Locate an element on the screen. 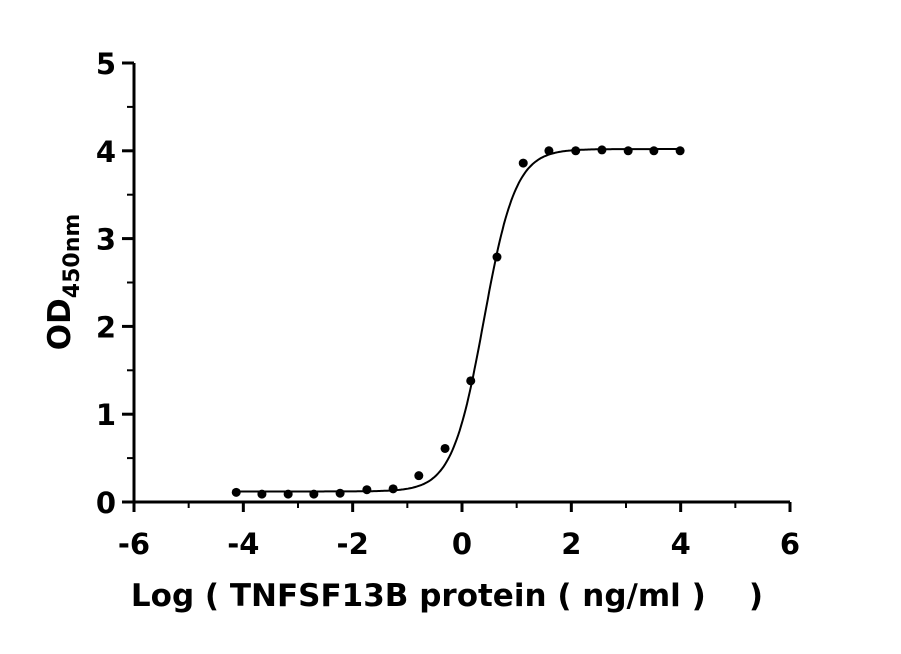 Image resolution: width=901 pixels, height=654 pixels. x-tick-label: 0 is located at coordinates (462, 544).